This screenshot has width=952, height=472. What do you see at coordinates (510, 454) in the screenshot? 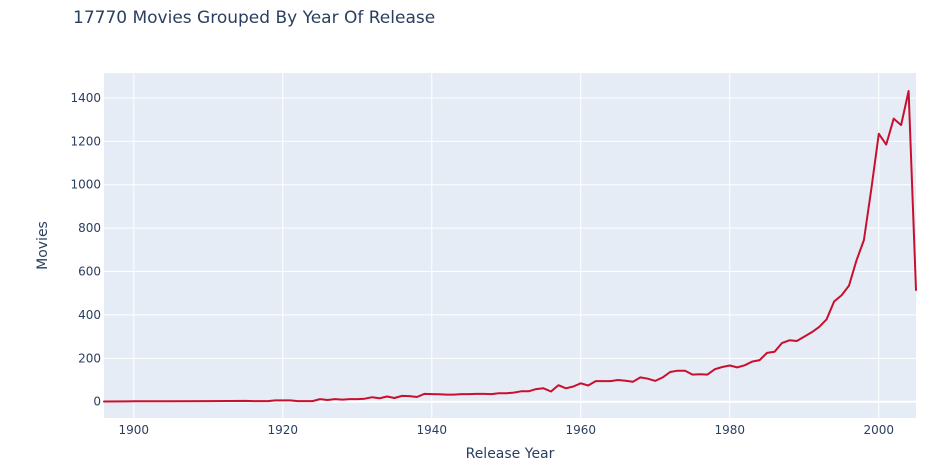
I see `x-axis-title: Release Year` at bounding box center [510, 454].